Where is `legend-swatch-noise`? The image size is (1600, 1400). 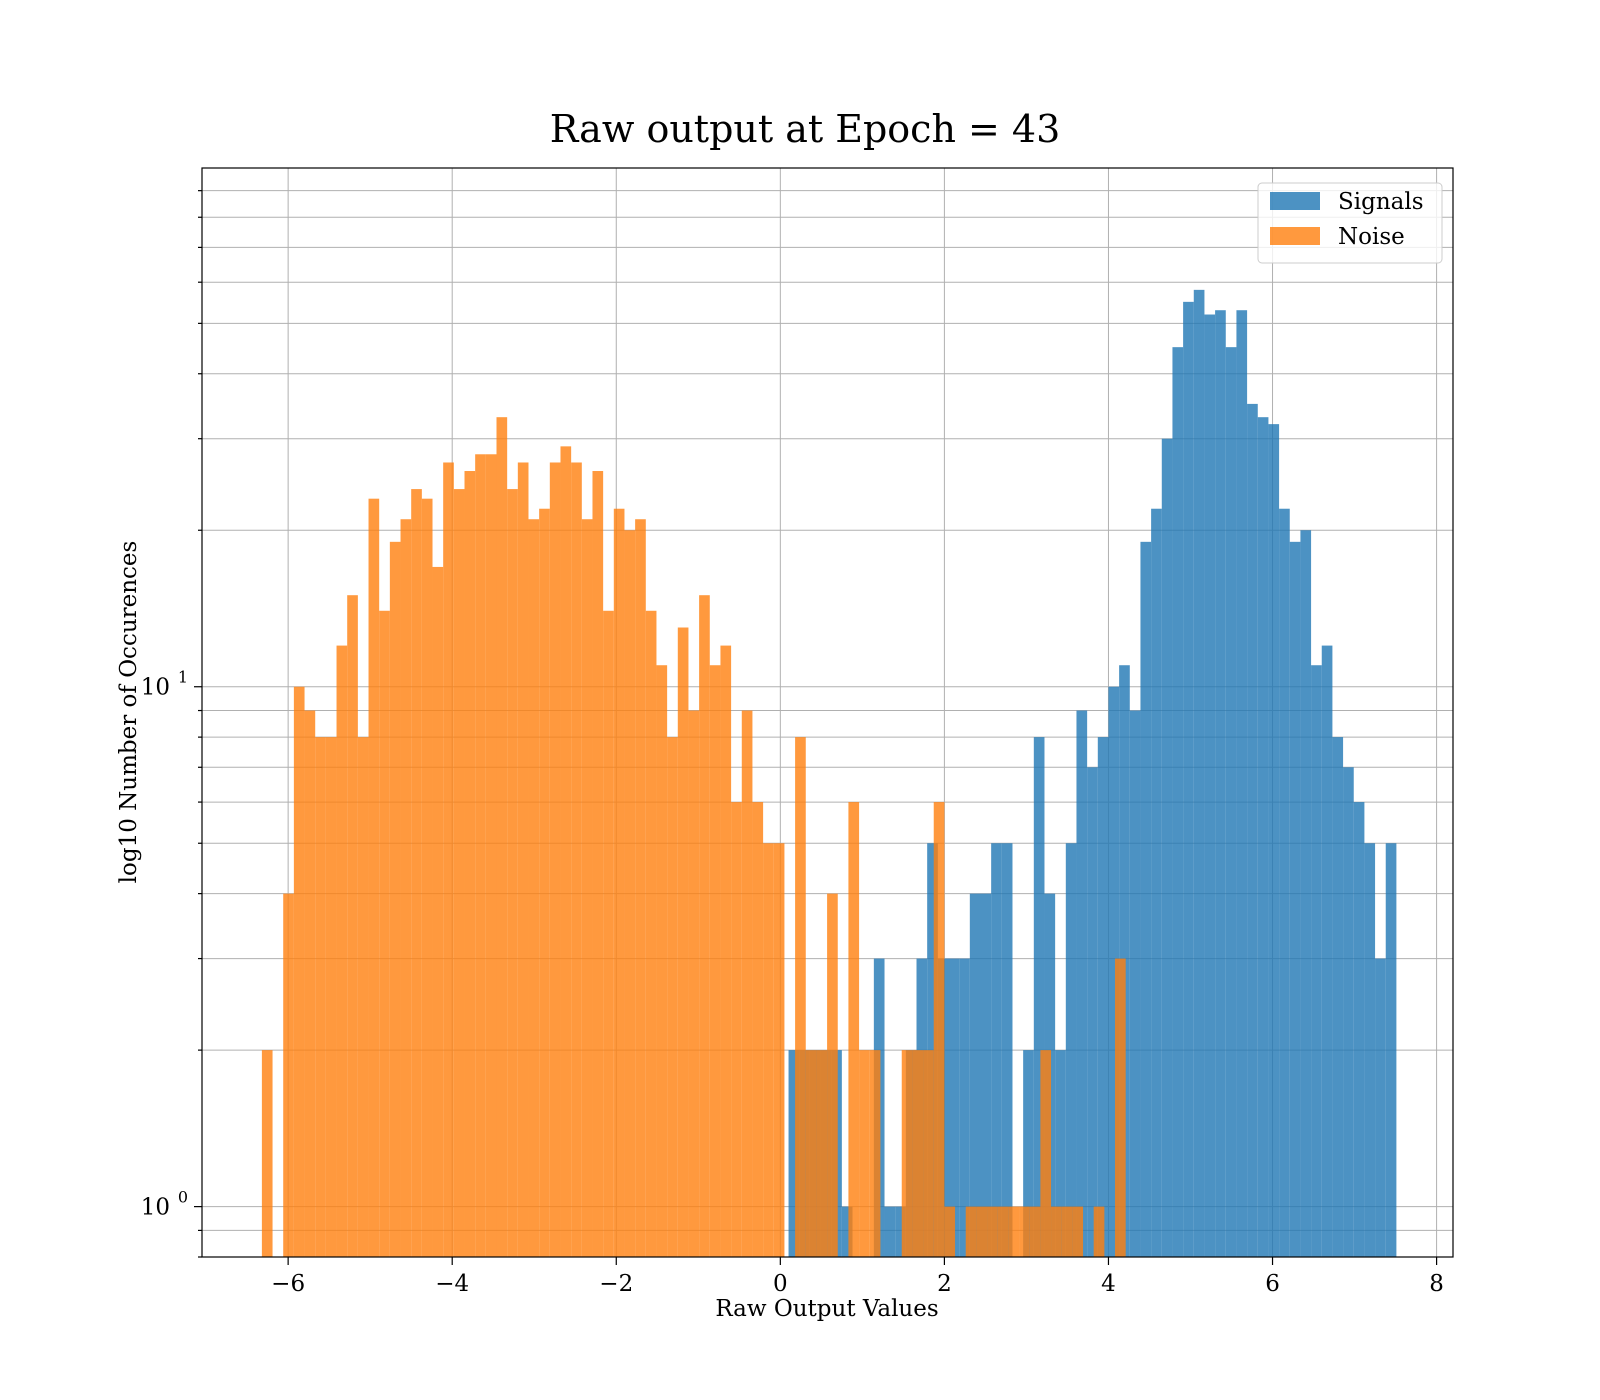
legend-swatch-noise is located at coordinates (1295, 236).